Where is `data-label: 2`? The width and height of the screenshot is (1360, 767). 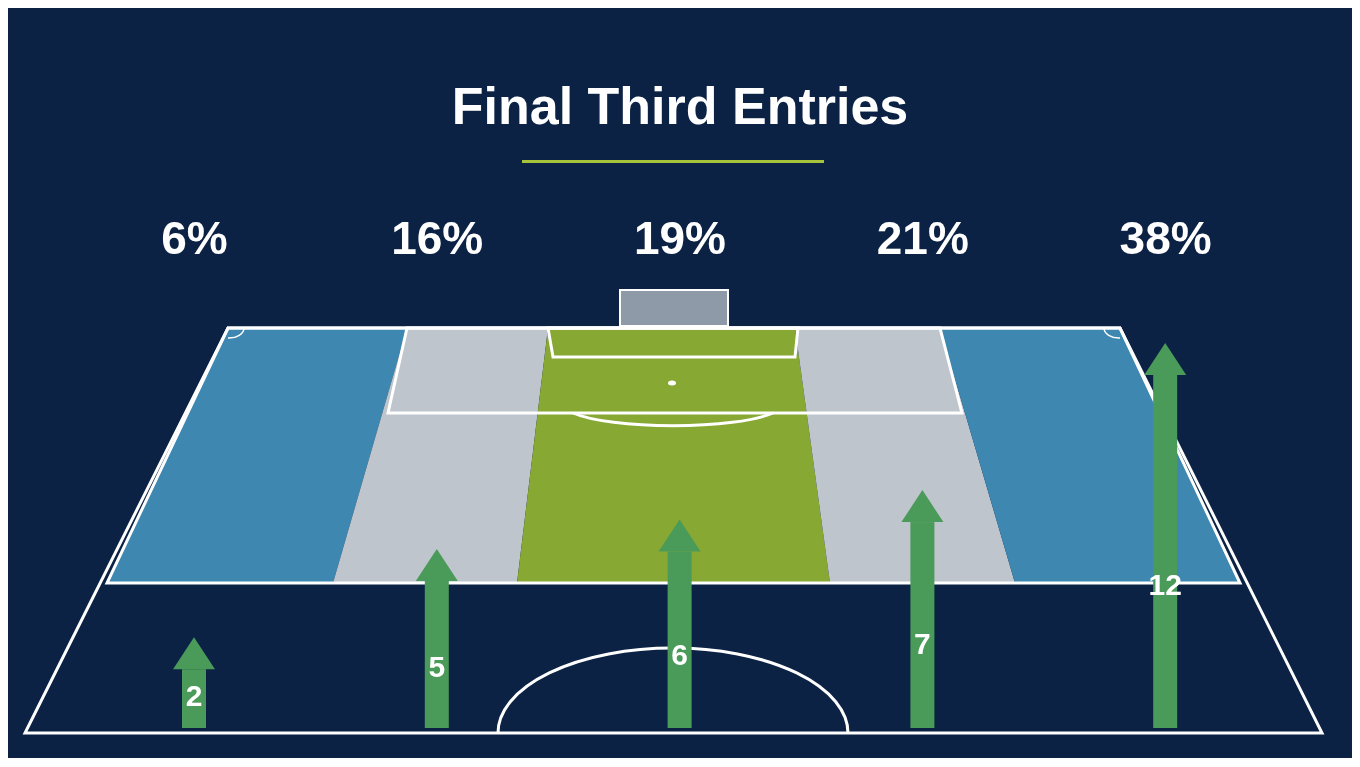
data-label: 2 is located at coordinates (194, 695).